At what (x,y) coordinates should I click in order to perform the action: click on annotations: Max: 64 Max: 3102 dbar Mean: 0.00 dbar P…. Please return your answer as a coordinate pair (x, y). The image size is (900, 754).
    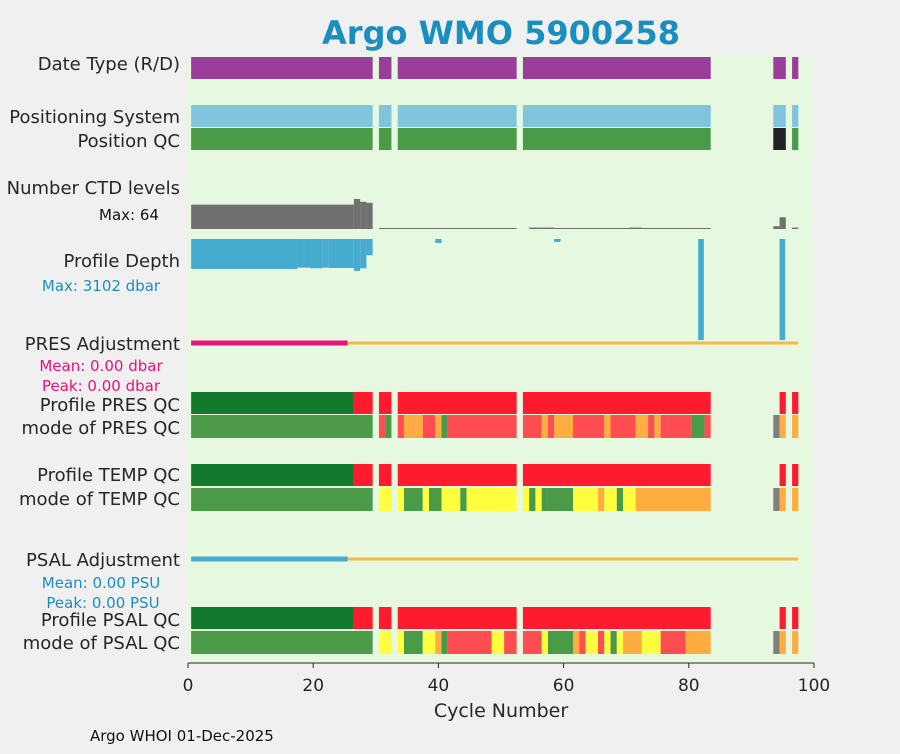
    Looking at the image, I should click on (101, 409).